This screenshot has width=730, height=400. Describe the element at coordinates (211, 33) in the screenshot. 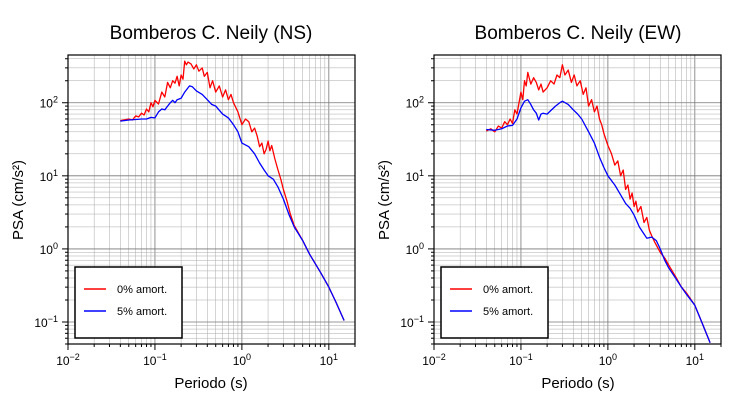

I see `chart-title: Bomberos C. Neily (NS)` at that location.